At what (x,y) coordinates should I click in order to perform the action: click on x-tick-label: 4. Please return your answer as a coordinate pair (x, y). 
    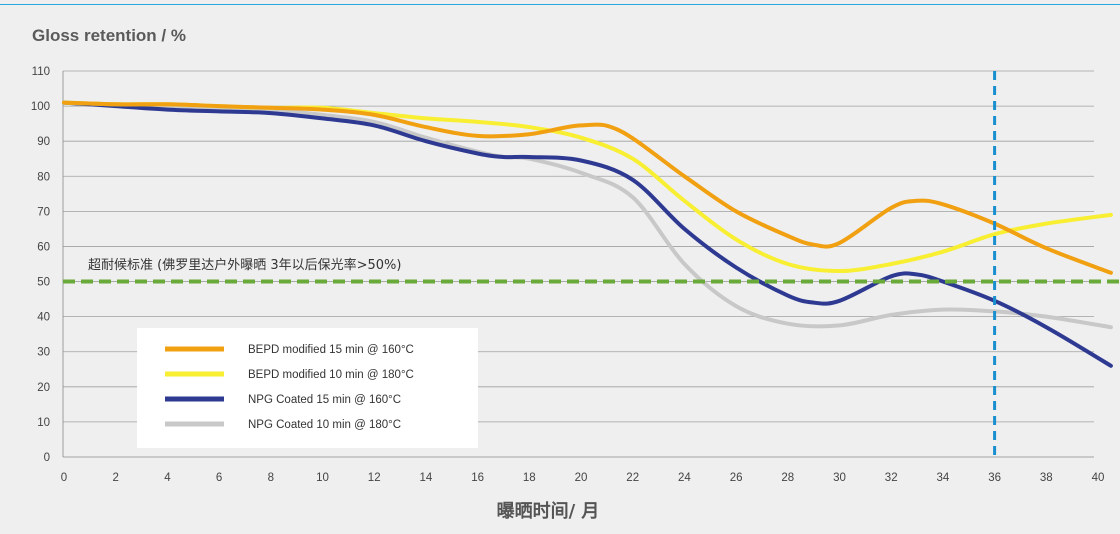
    Looking at the image, I should click on (167, 478).